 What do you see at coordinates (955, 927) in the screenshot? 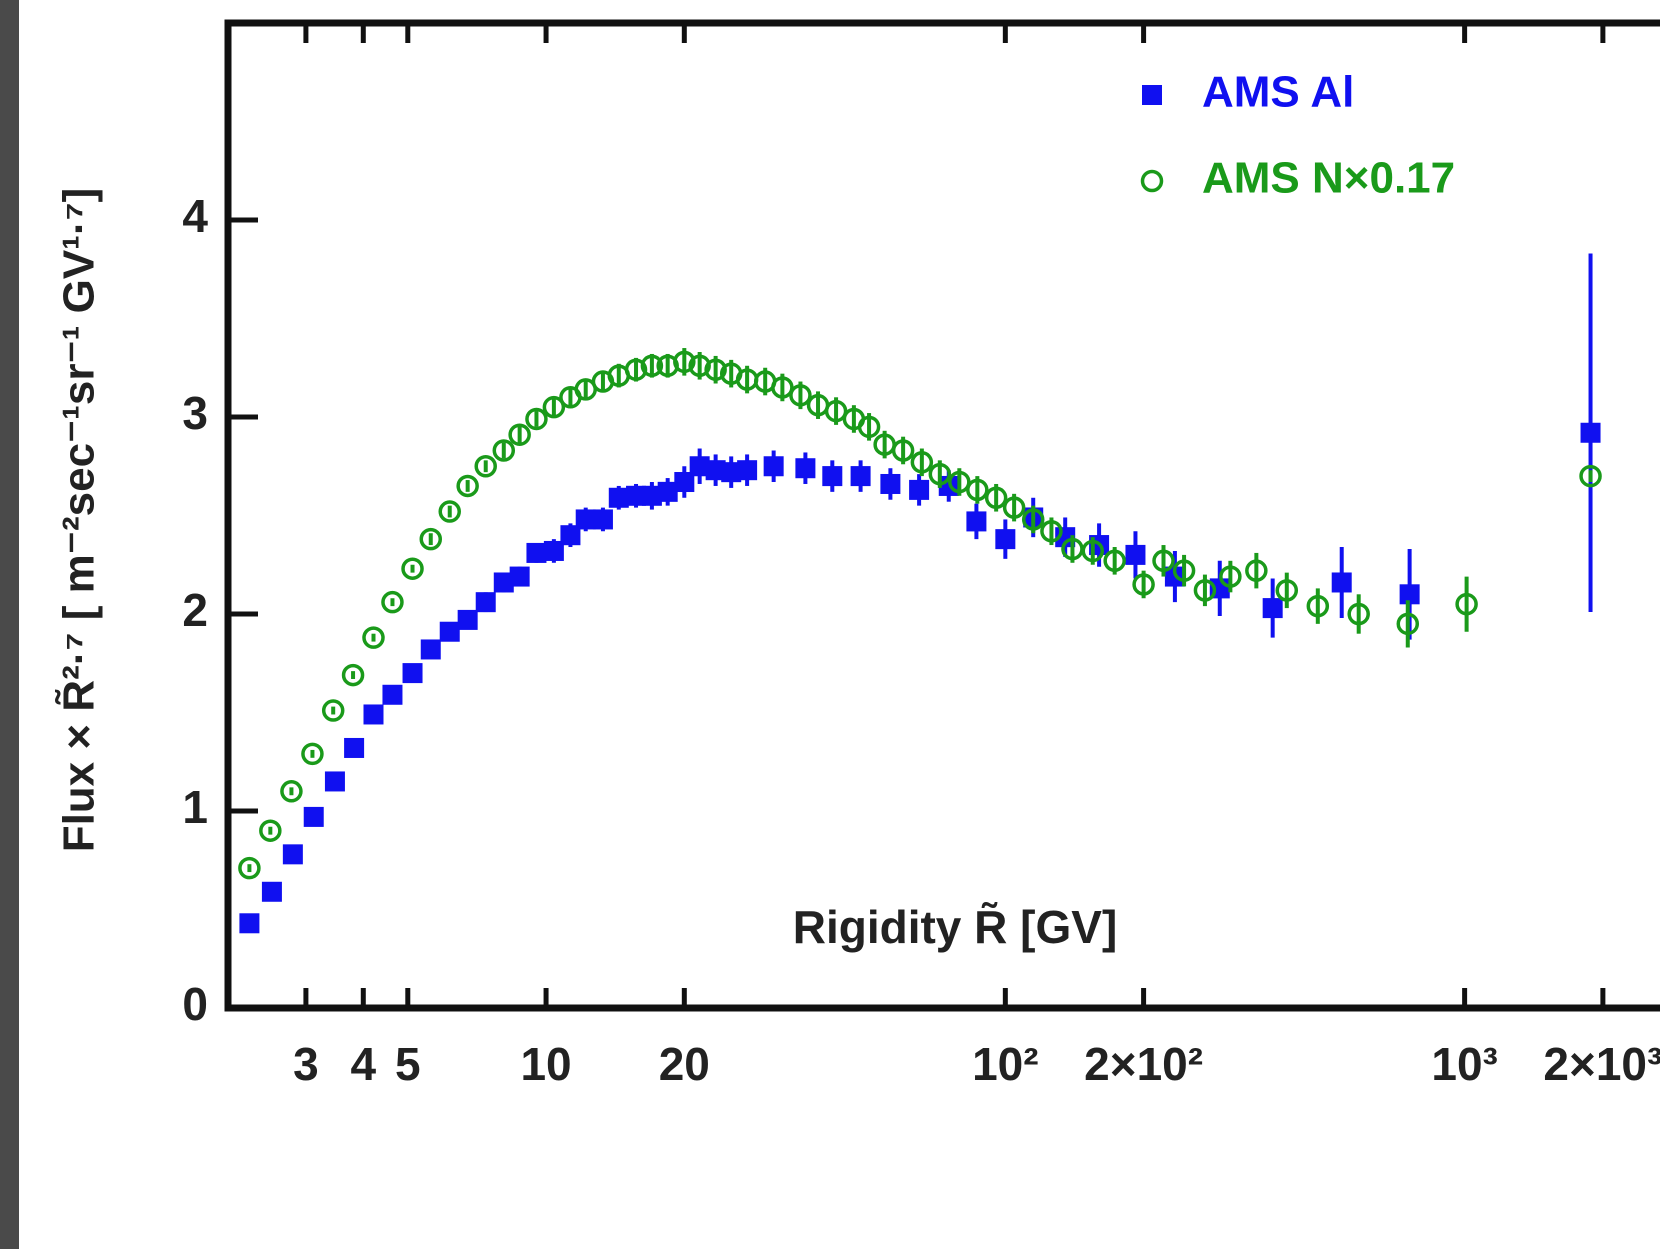
I see `x-axis-title: Rigidity R̃ [GV]` at bounding box center [955, 927].